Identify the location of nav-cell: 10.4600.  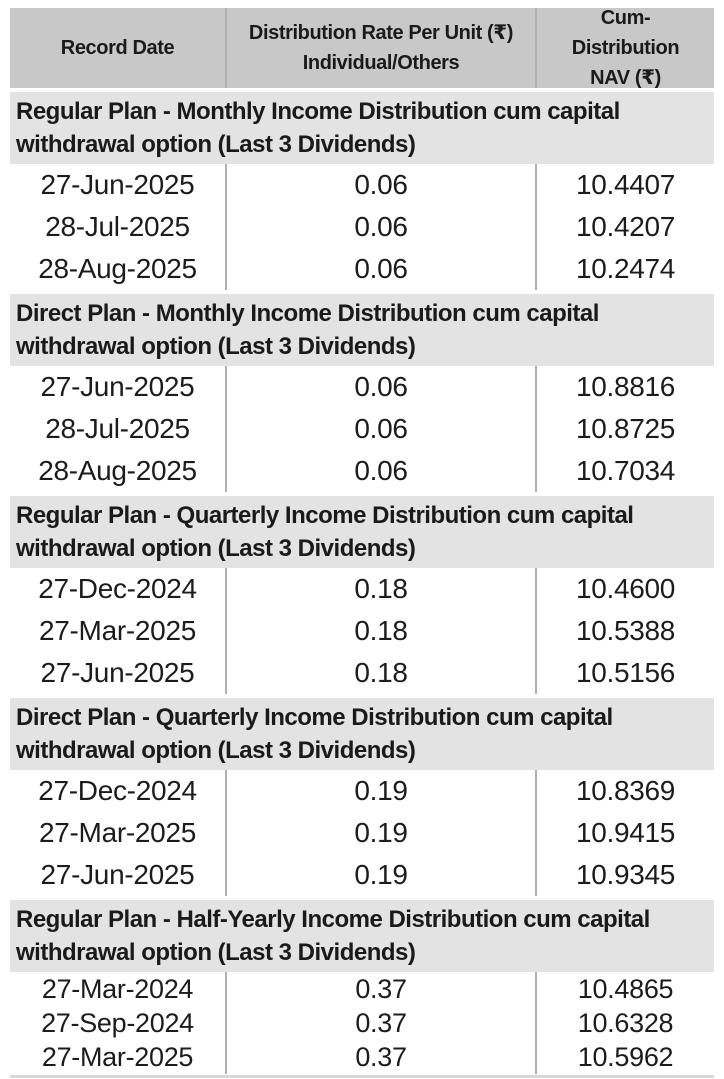
(624, 589).